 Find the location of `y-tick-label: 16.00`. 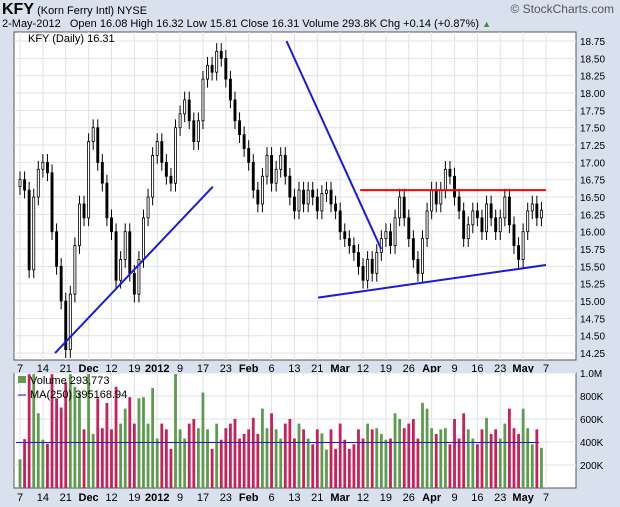

y-tick-label: 16.00 is located at coordinates (592, 233).